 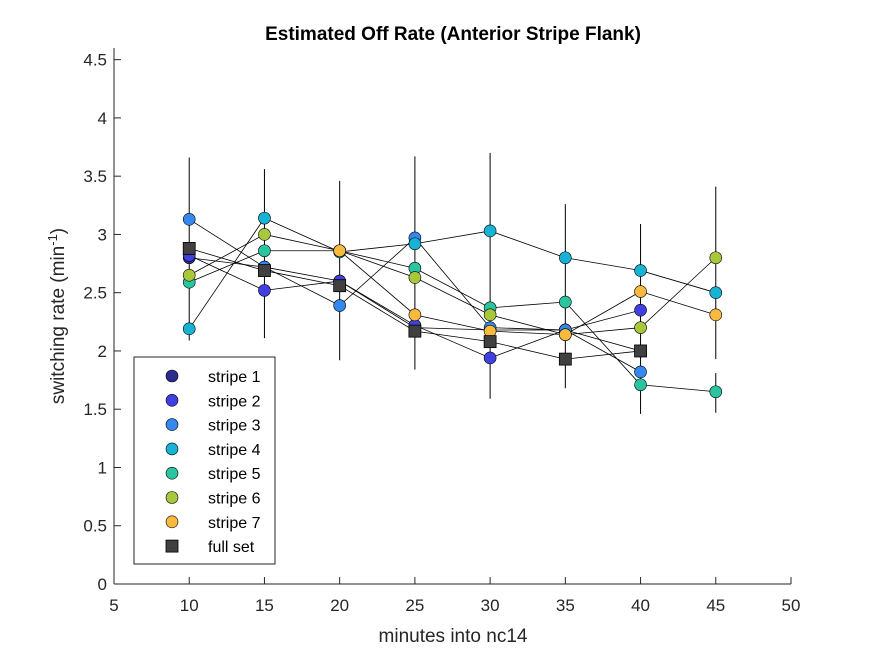 What do you see at coordinates (234, 426) in the screenshot?
I see `legend-label: stripe 3` at bounding box center [234, 426].